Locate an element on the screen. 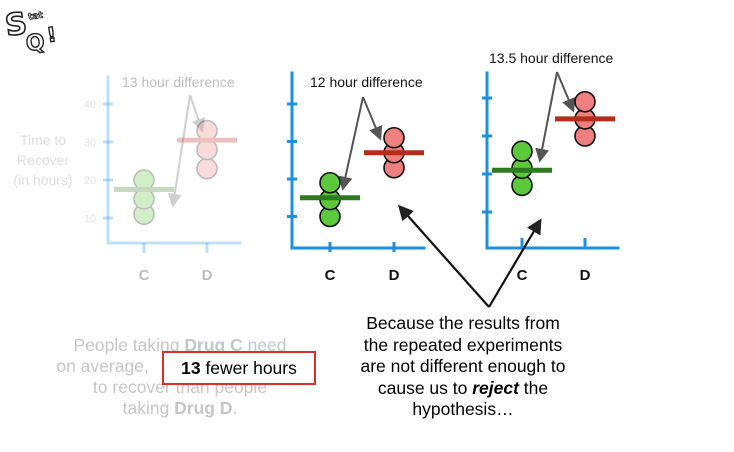 This screenshot has width=734, height=452. statquest-logo: S tat Q ! is located at coordinates (30, 31).